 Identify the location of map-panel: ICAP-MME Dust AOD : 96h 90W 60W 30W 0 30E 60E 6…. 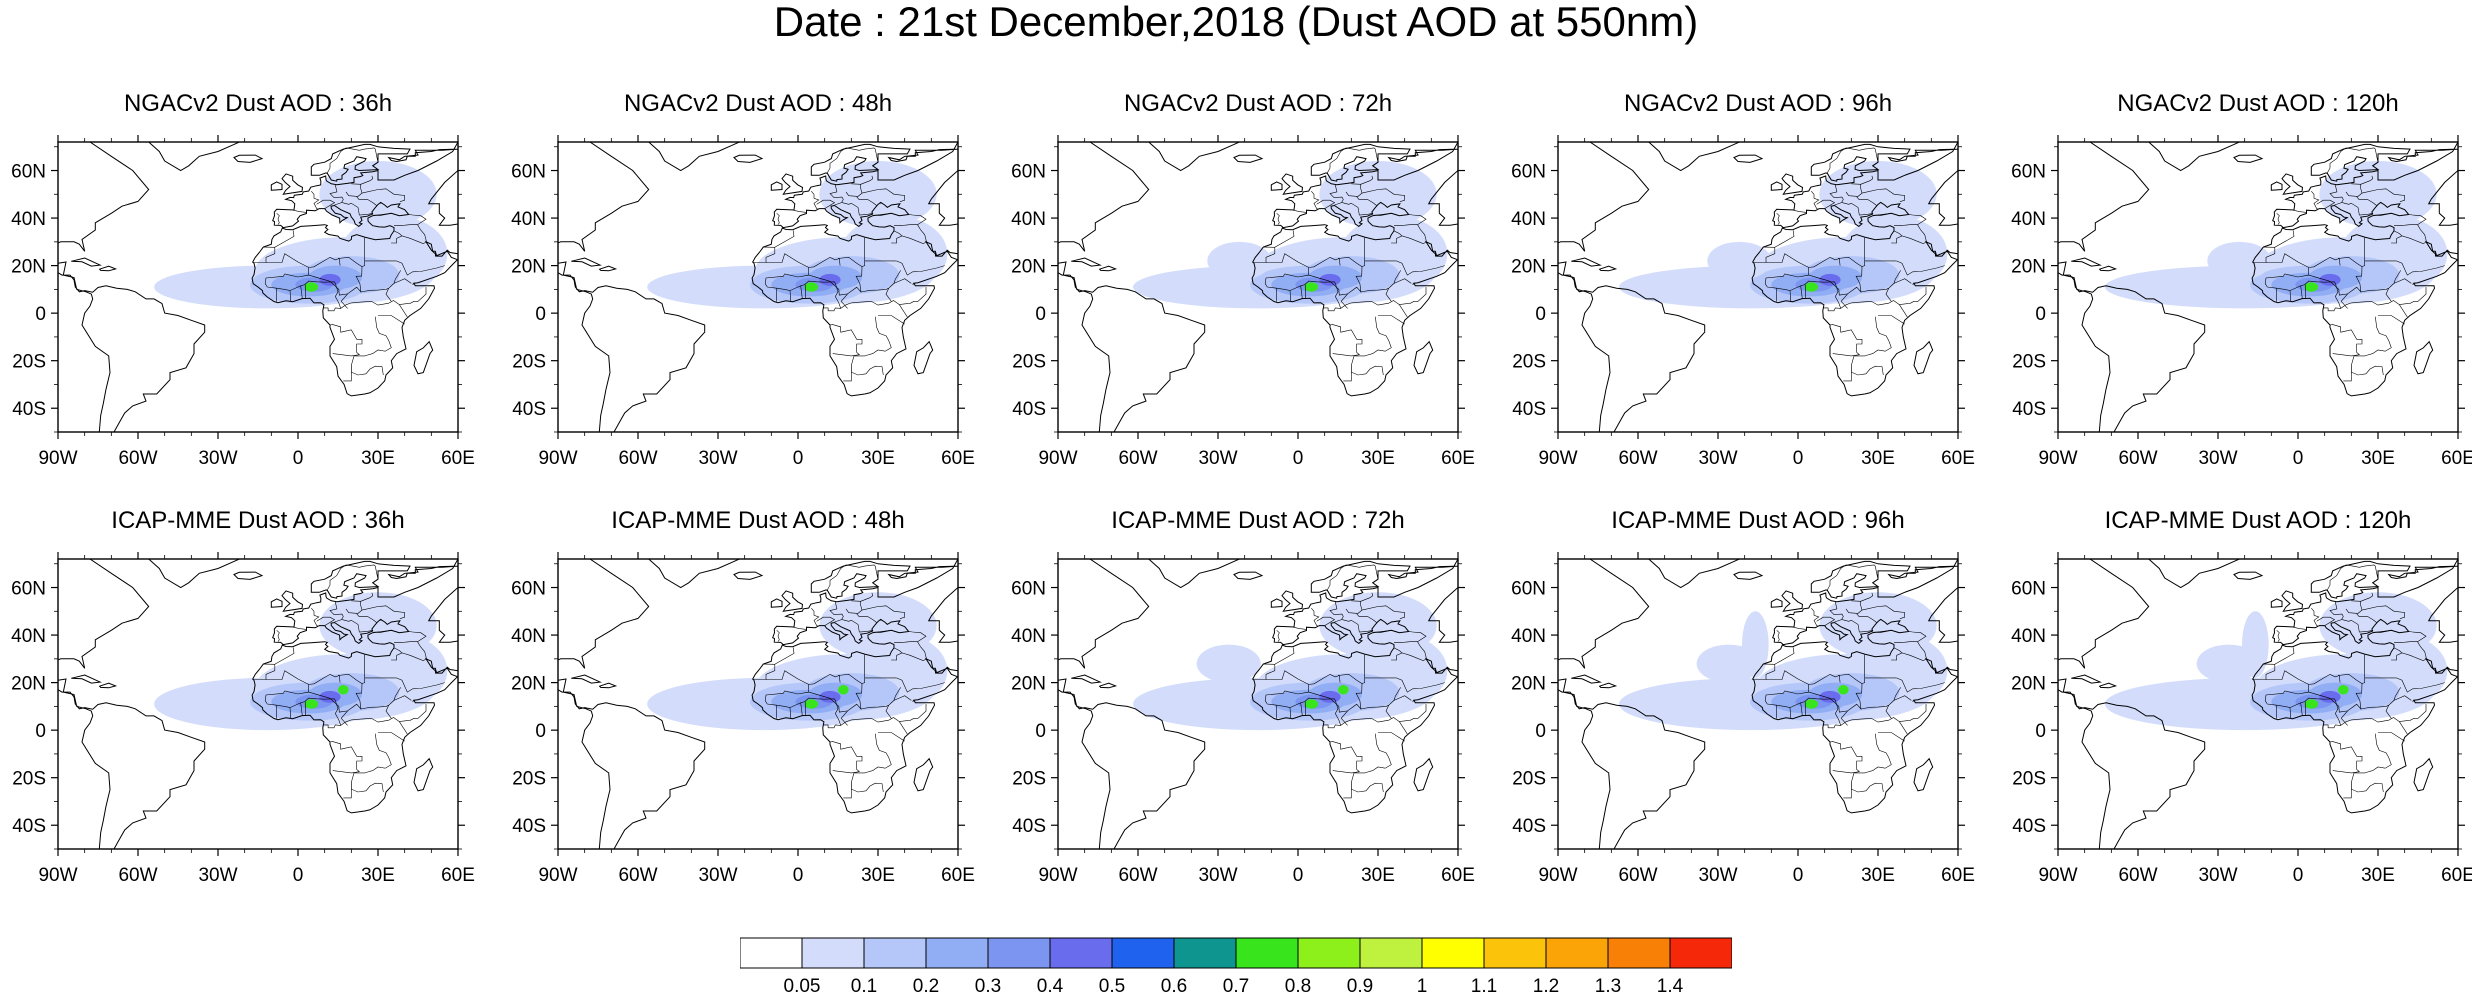
(1737, 696).